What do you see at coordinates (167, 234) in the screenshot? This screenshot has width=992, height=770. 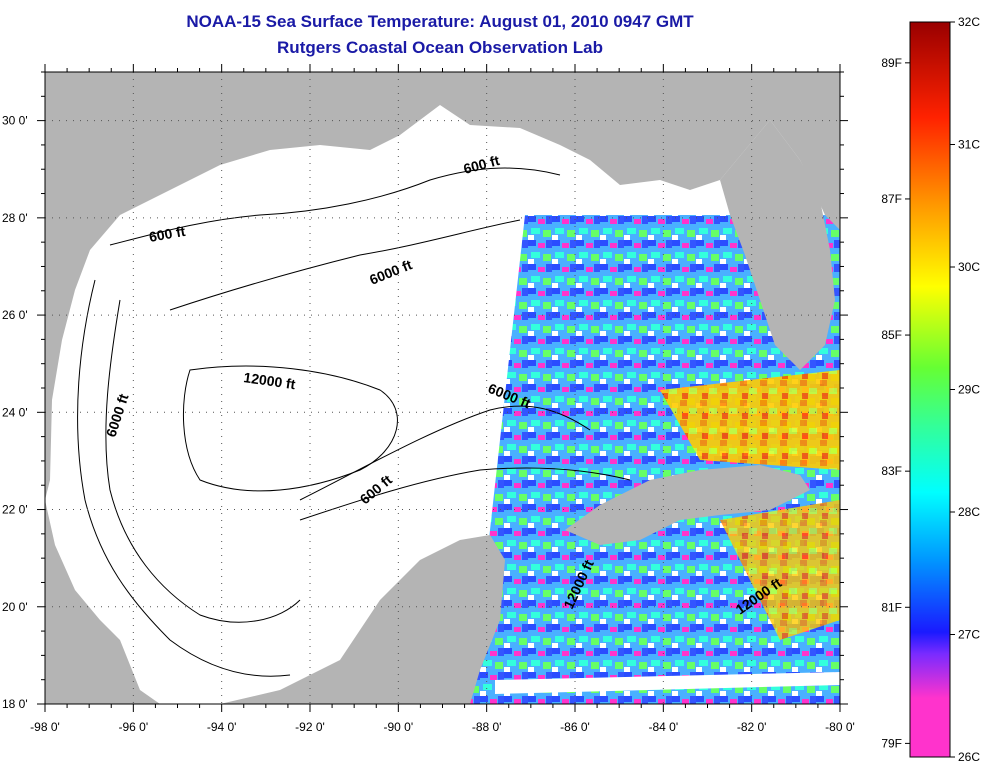 I see `contour-label: 600 ft` at bounding box center [167, 234].